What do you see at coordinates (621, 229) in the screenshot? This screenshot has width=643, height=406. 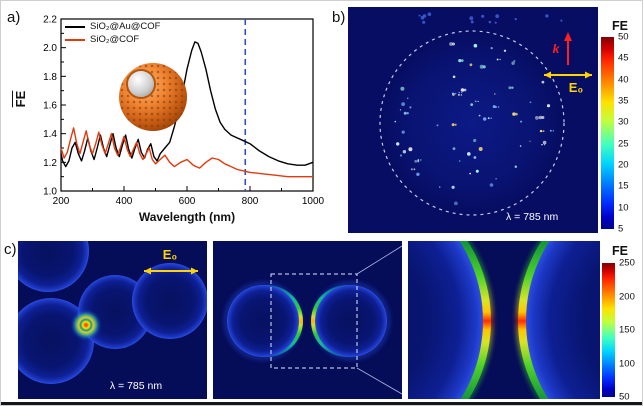 I see `colorbar-tick: 5` at bounding box center [621, 229].